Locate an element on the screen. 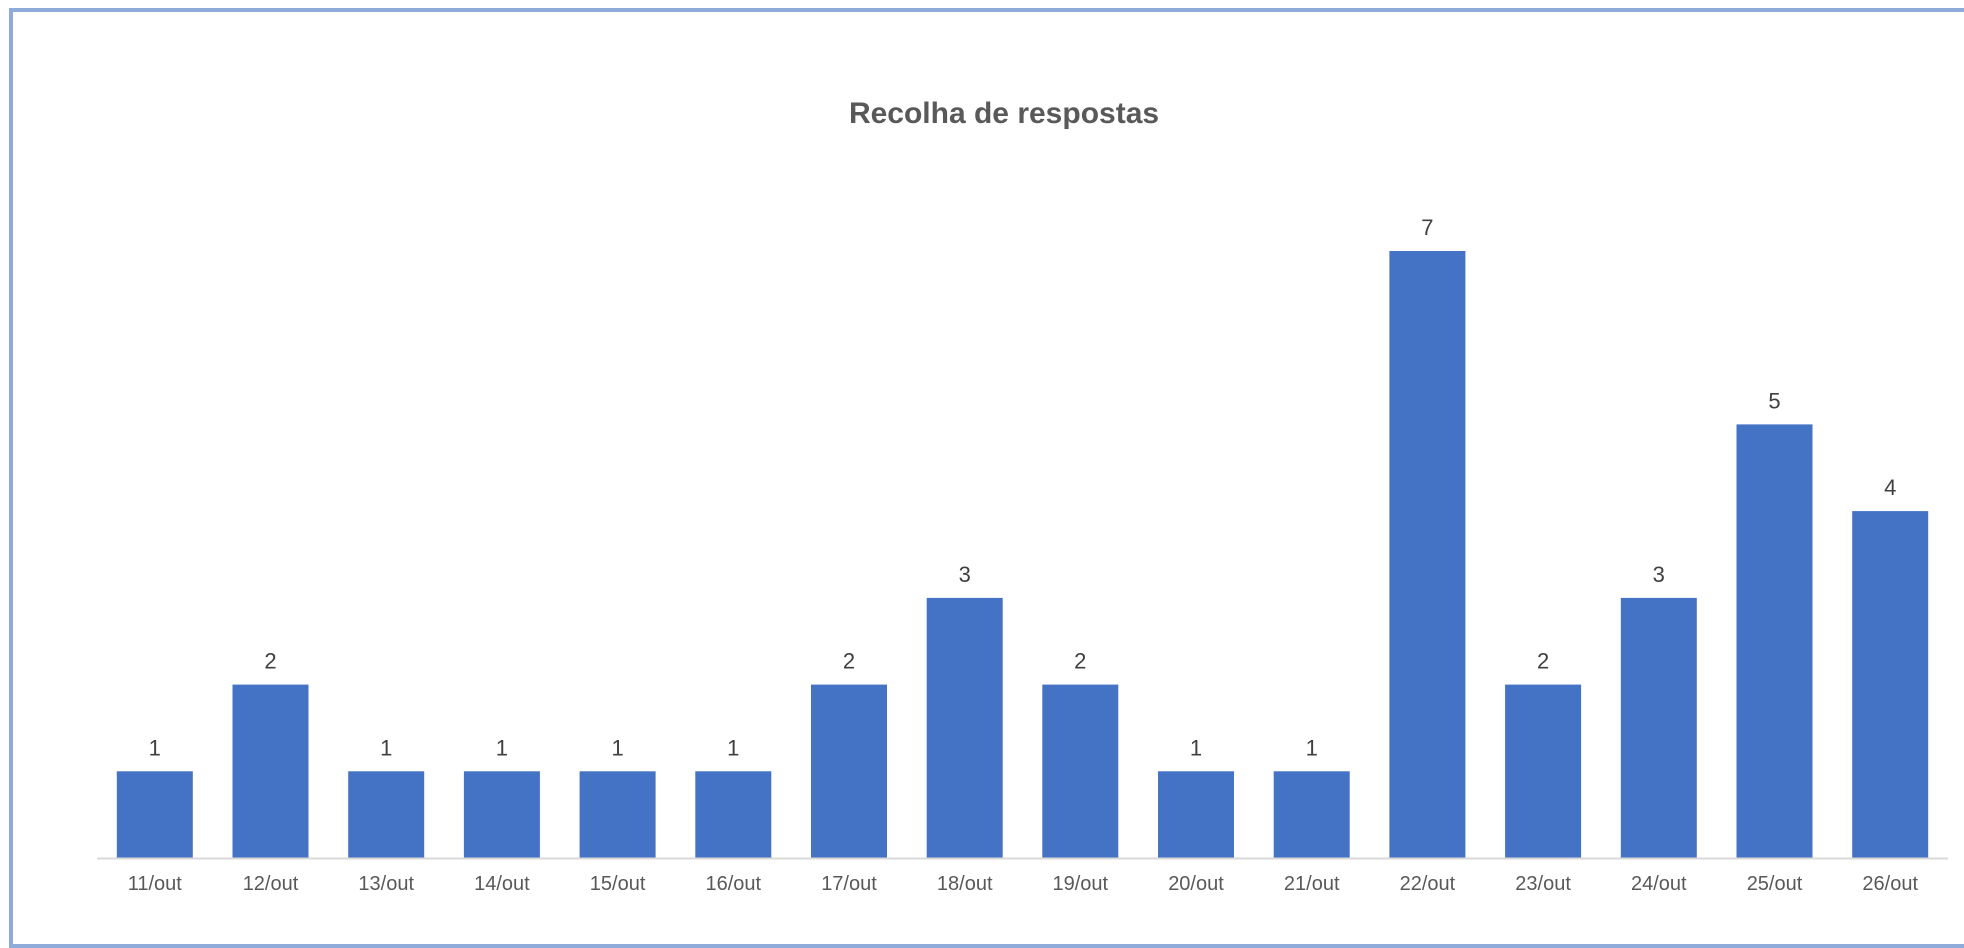  bar-17-out is located at coordinates (849, 771).